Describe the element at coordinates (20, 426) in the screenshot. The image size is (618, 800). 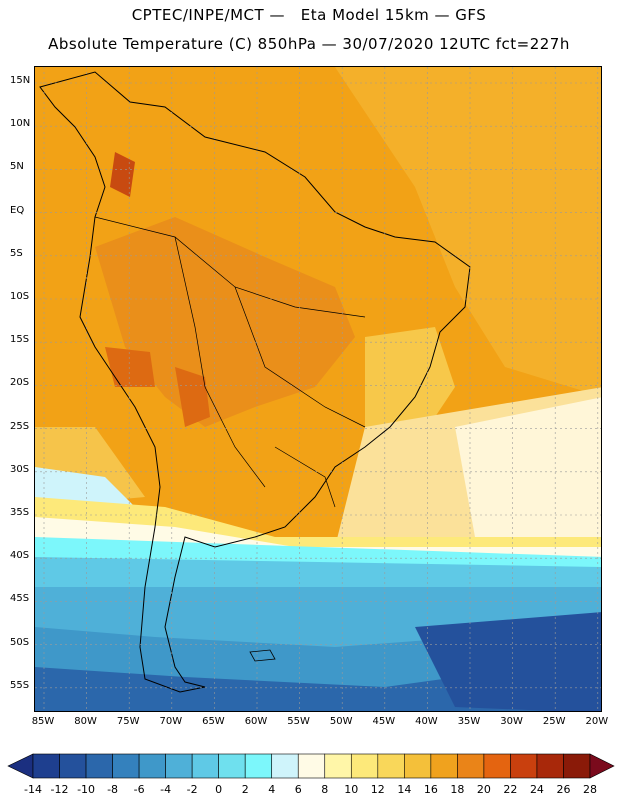
I see `lat-label: 25S` at that location.